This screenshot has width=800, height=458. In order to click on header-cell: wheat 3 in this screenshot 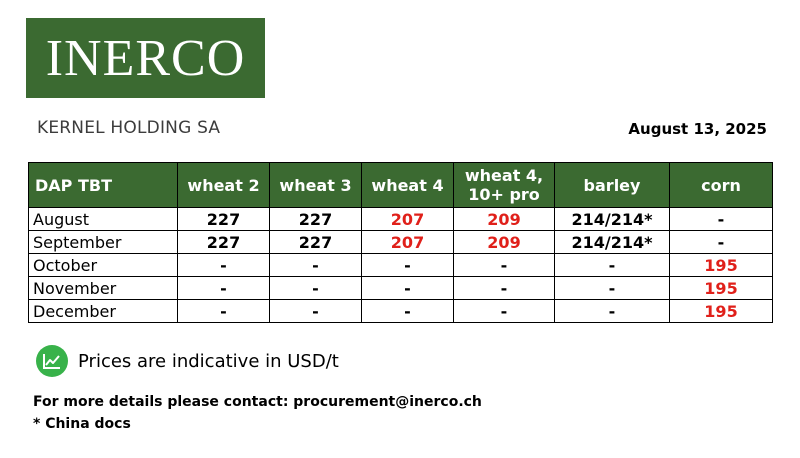, I will do `click(315, 185)`.